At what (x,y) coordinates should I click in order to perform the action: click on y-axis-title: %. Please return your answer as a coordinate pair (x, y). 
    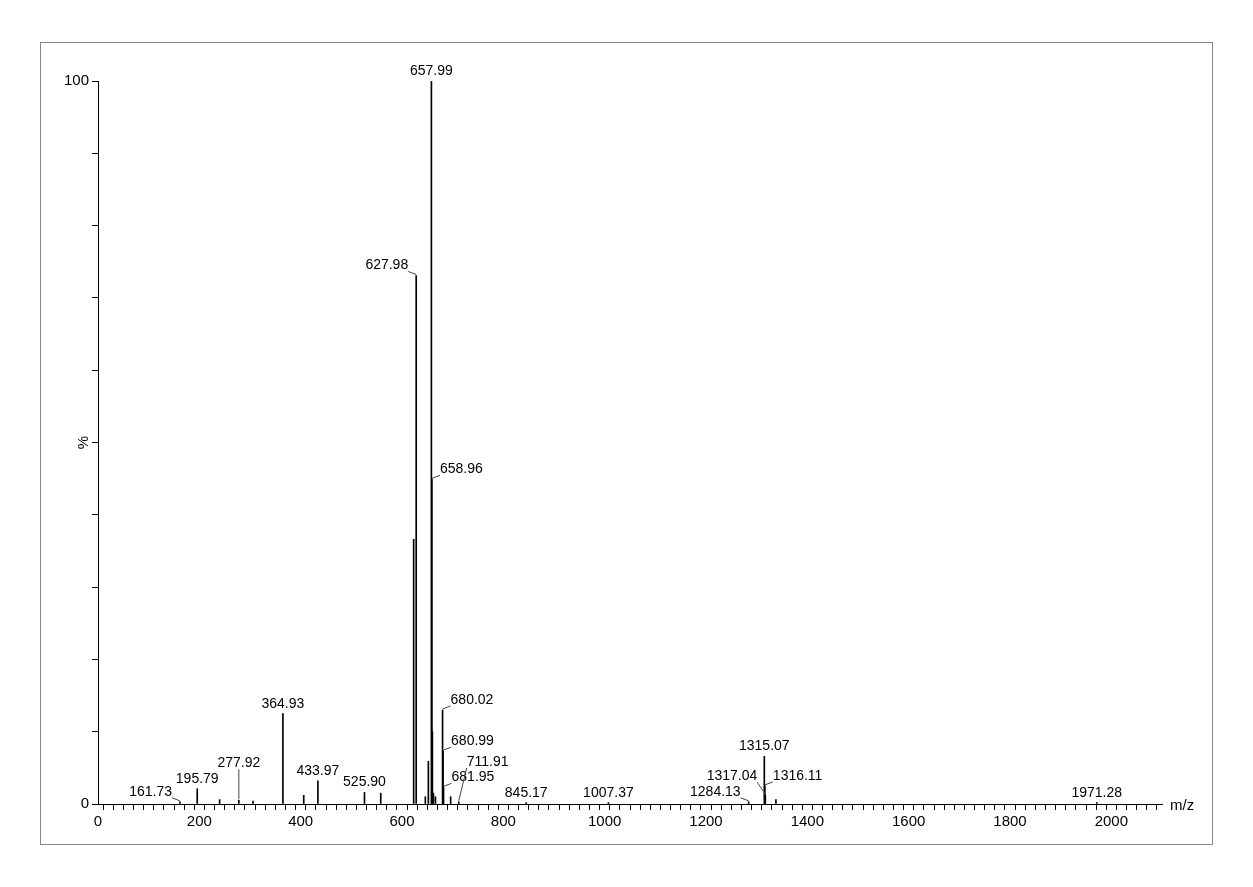
    Looking at the image, I should click on (83, 442).